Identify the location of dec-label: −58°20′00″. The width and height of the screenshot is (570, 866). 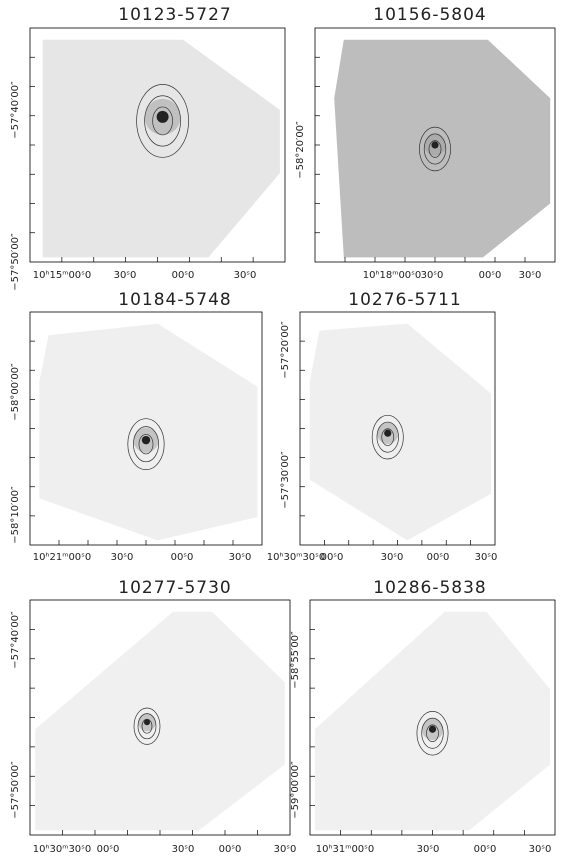
(300, 150).